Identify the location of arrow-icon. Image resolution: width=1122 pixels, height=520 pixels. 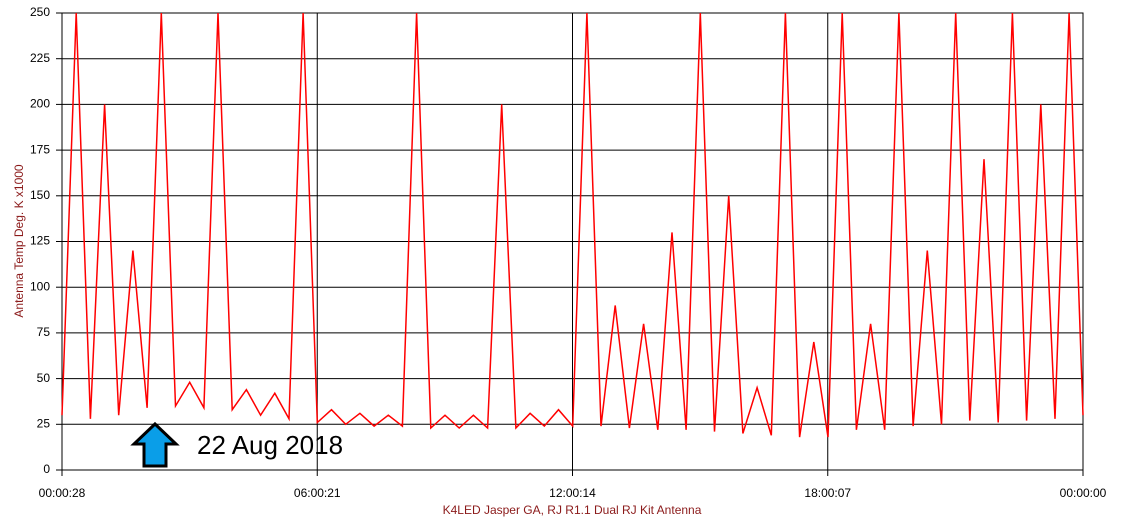
(155, 444).